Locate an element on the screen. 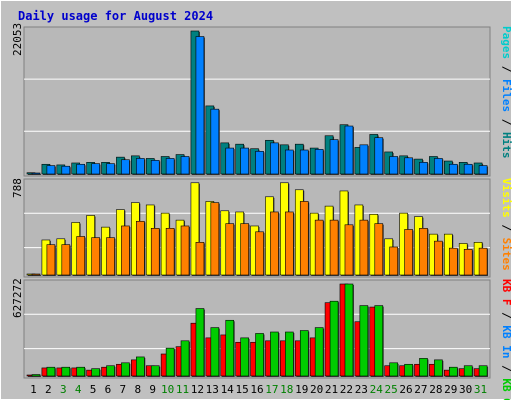 Image resolution: width=512 pixels, height=400 pixels. day-label-7: 7 is located at coordinates (123, 389).